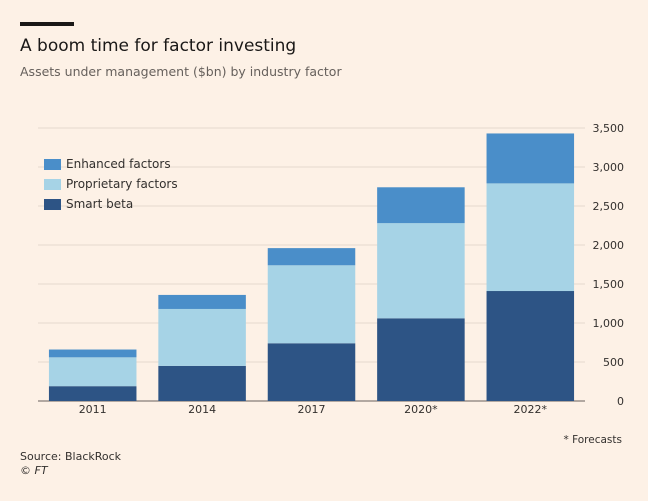 This screenshot has width=648, height=501. What do you see at coordinates (609, 245) in the screenshot?
I see `y-tick-label: 2,000` at bounding box center [609, 245].